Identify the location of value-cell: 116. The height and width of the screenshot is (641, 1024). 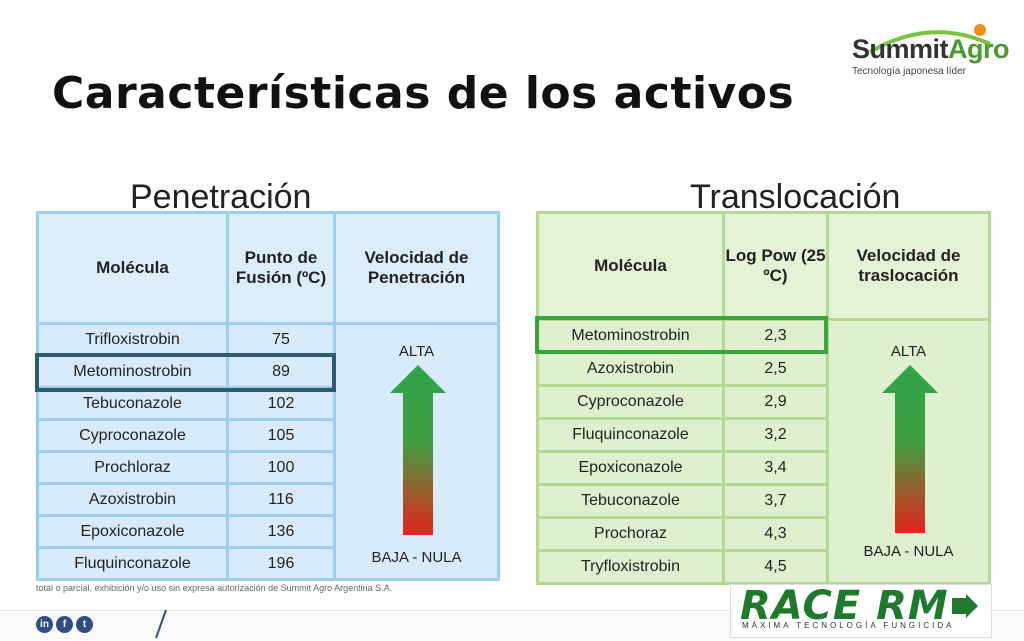
(281, 499).